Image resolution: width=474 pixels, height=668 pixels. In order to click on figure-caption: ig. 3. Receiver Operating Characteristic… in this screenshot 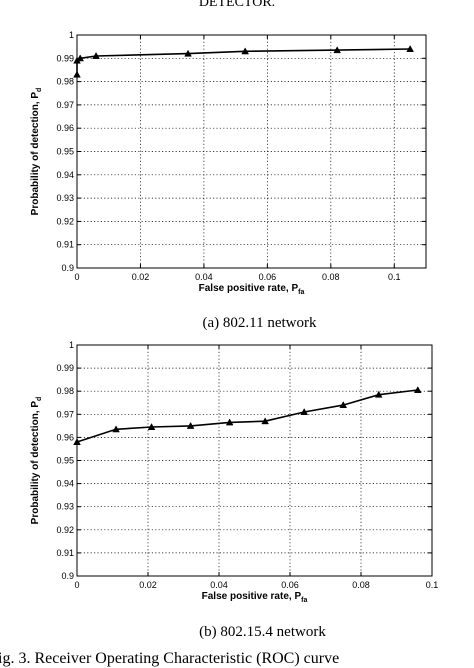, I will do `click(169, 658)`.